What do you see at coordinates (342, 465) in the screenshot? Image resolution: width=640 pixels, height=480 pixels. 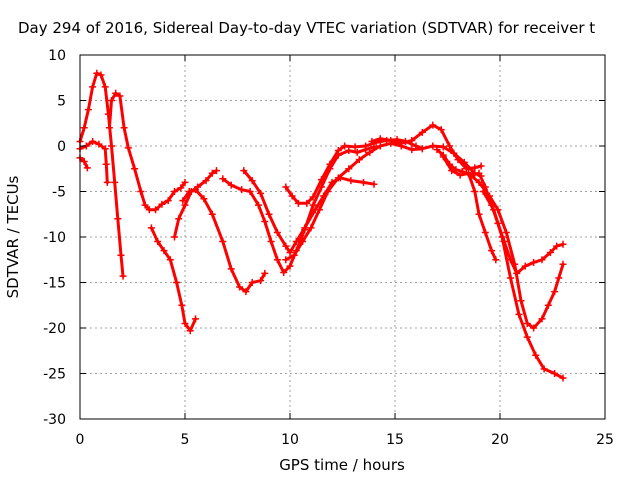 I see `x-axis-label: GPS time / hours` at bounding box center [342, 465].